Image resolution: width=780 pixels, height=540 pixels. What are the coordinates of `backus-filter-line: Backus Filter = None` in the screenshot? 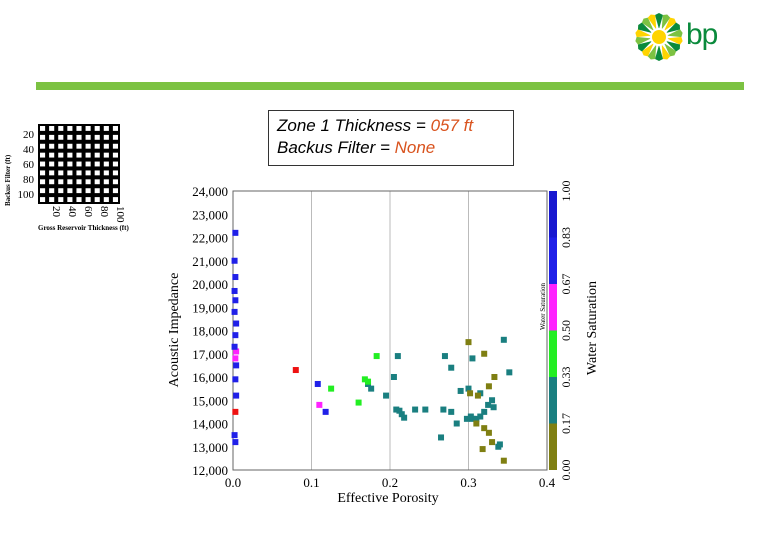 It's located at (395, 148).